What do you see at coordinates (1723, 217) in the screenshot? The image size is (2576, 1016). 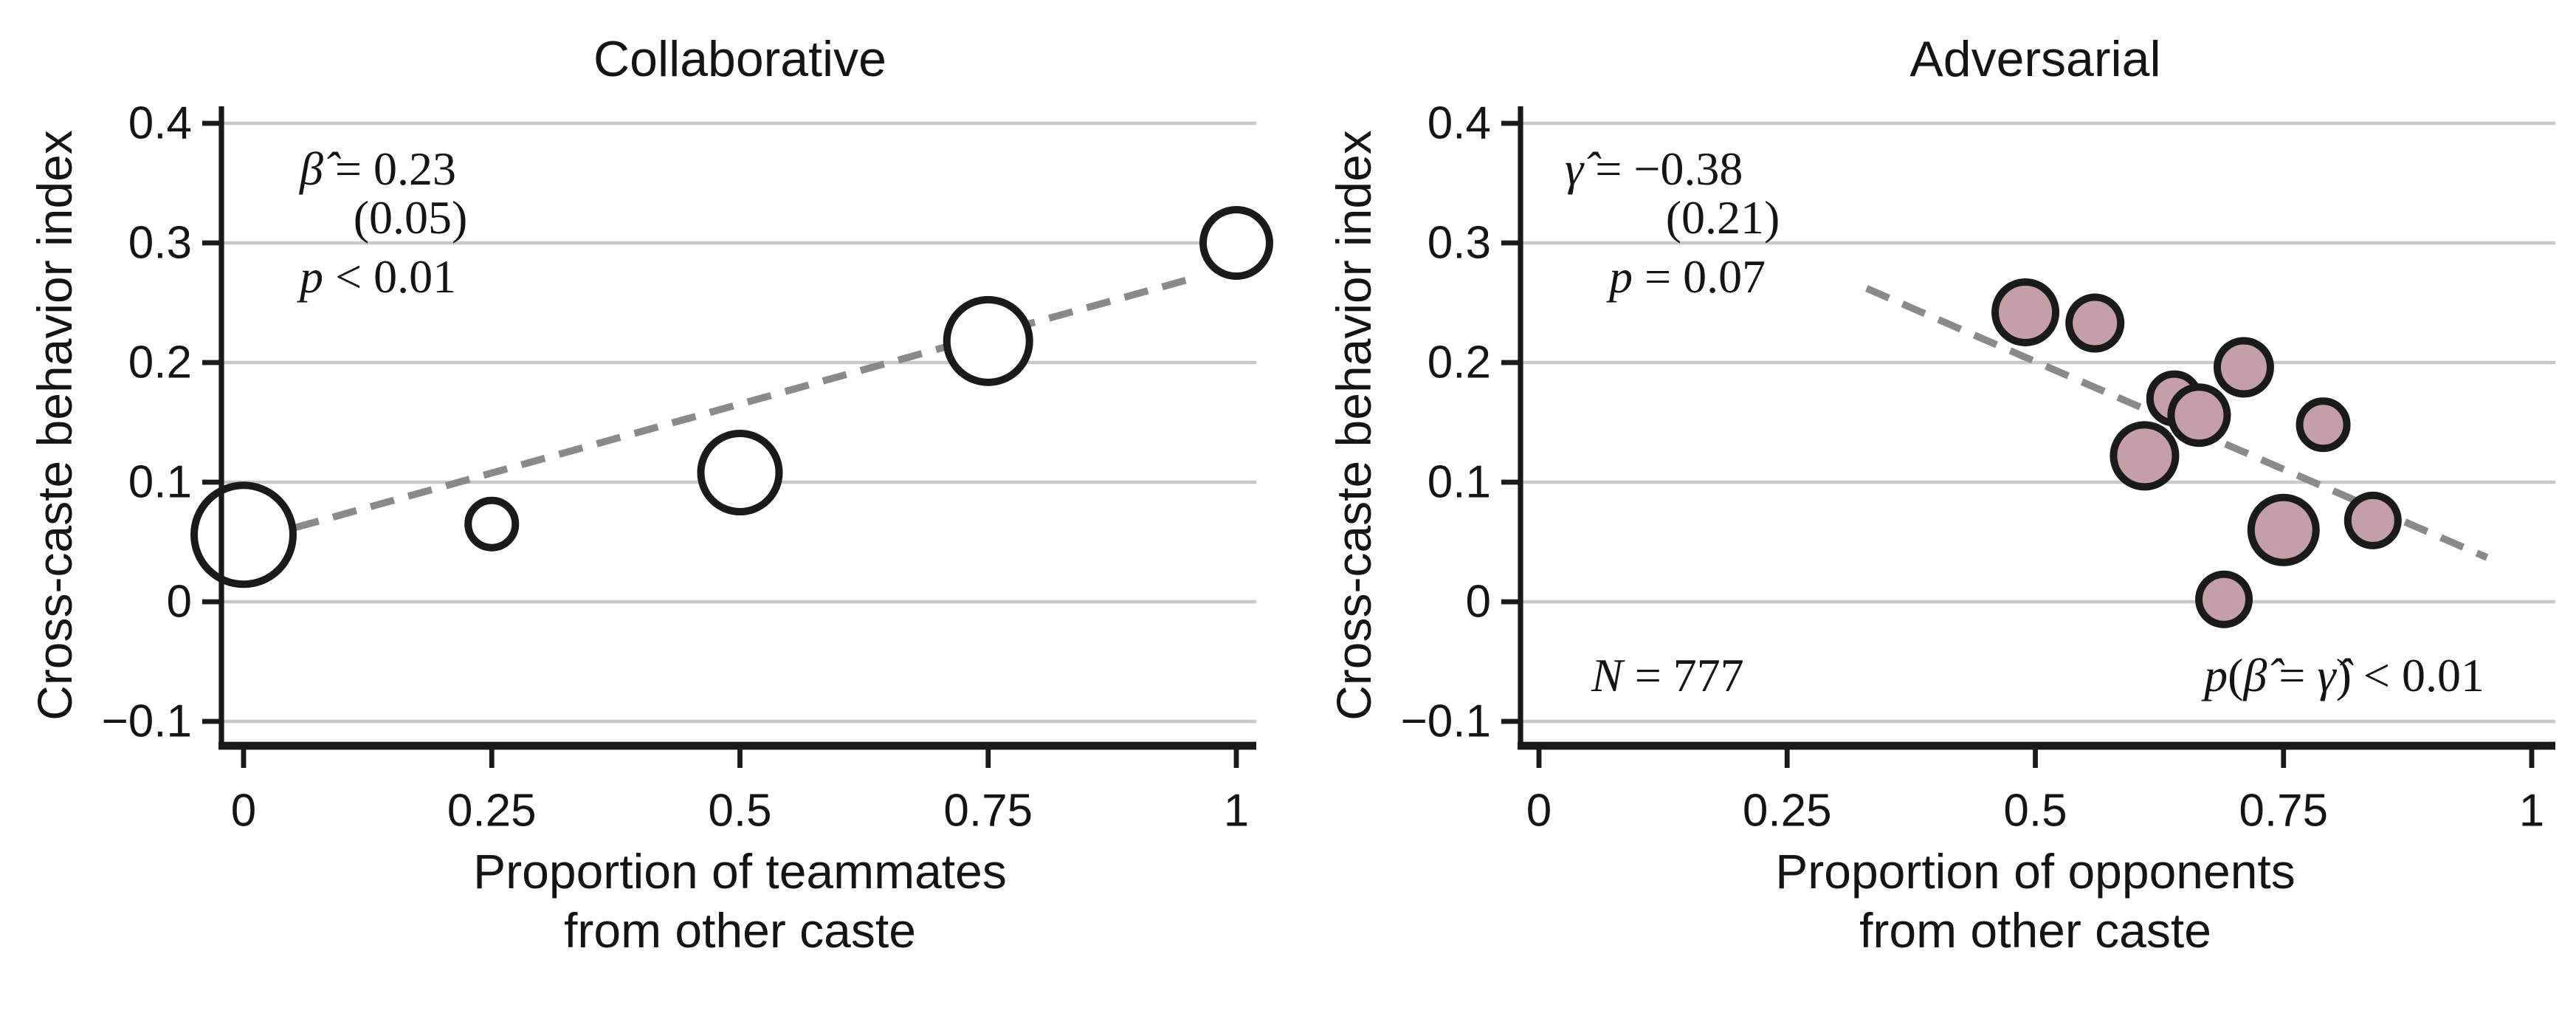 I see `stat-annotation-line-1: (0.21)` at bounding box center [1723, 217].